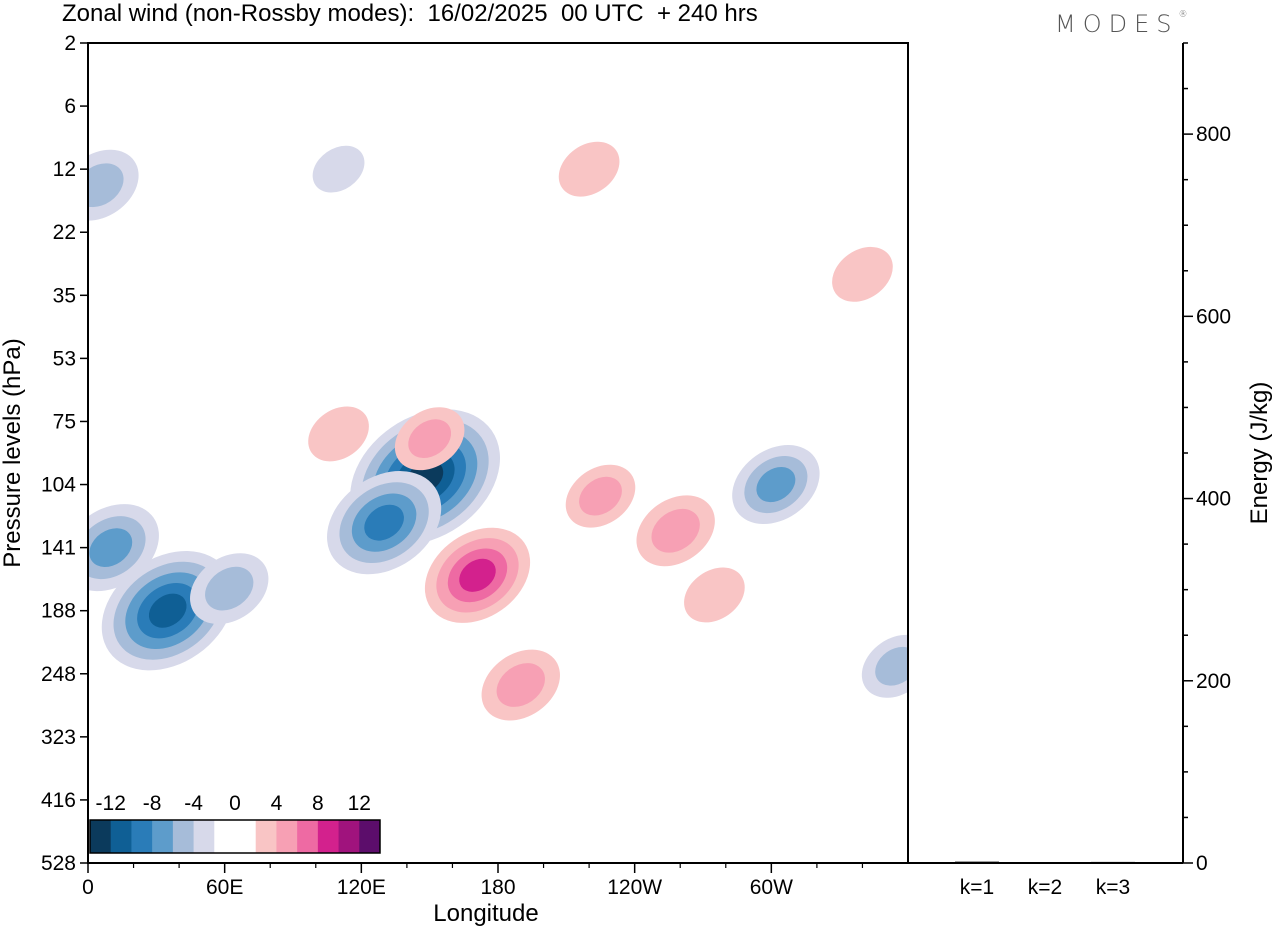 This screenshot has width=1280, height=930. I want to click on x-axis-title: Longitude, so click(485, 913).